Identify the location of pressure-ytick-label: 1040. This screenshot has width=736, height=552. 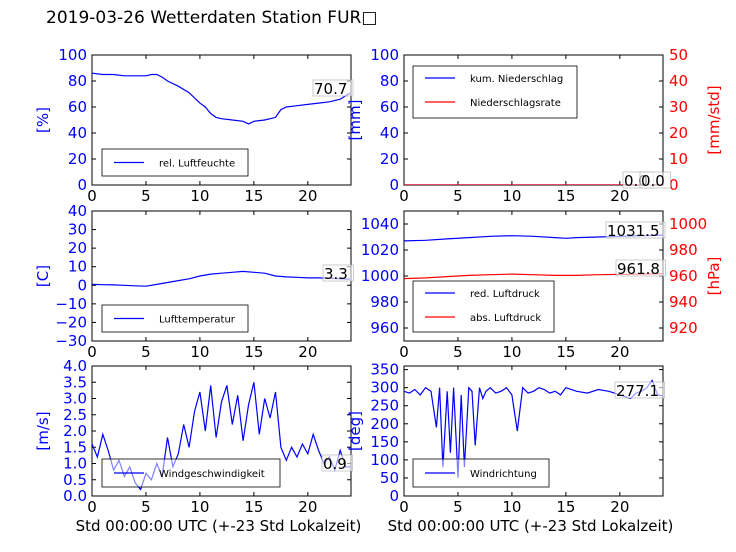
(380, 224).